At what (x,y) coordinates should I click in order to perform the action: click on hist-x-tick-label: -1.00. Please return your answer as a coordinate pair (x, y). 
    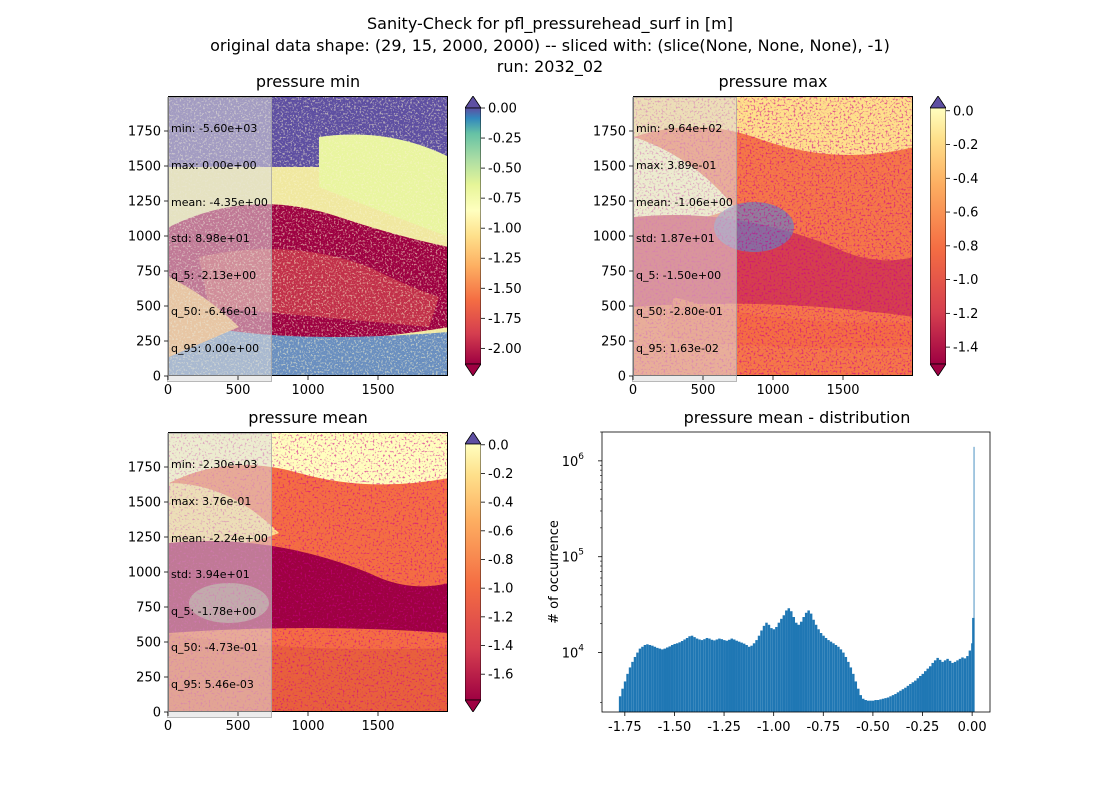
    Looking at the image, I should click on (774, 727).